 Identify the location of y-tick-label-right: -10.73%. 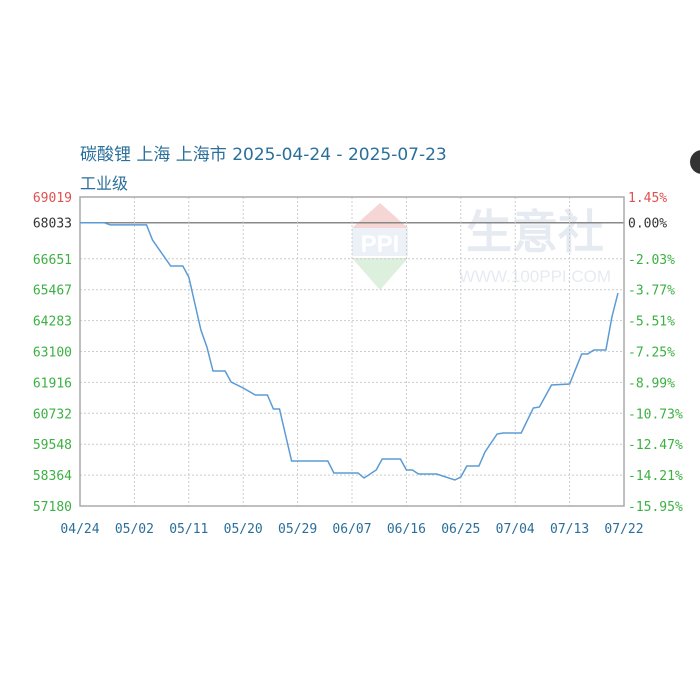
(655, 414).